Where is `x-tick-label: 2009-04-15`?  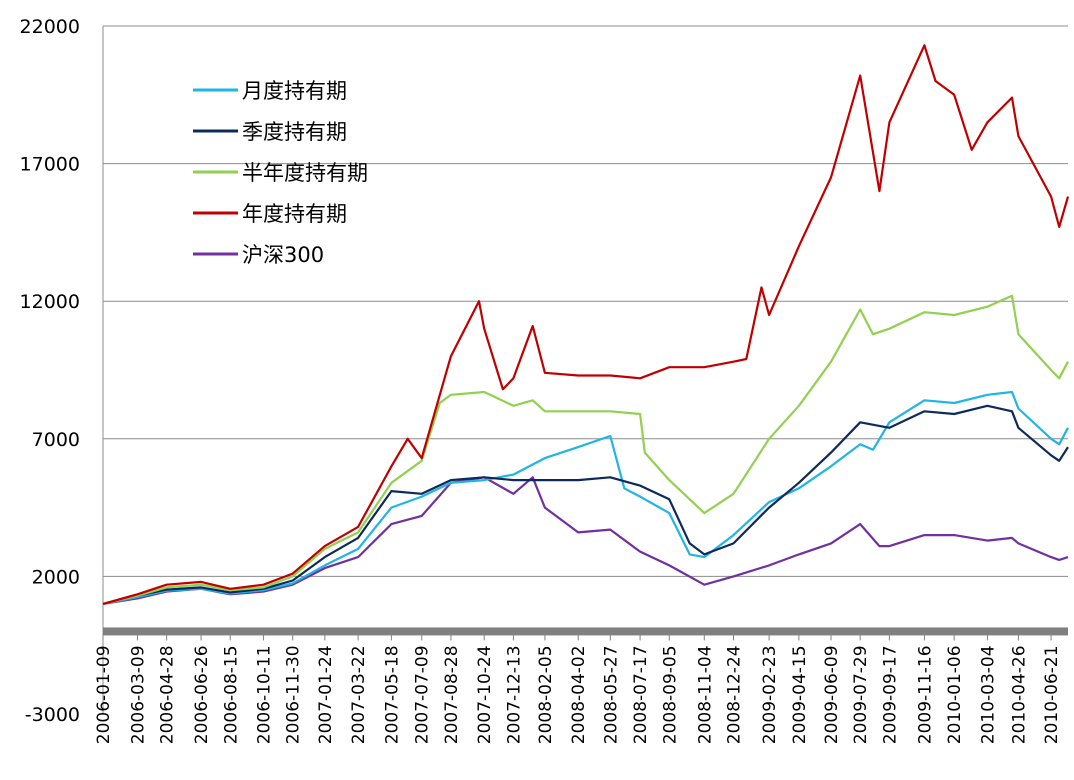
x-tick-label: 2009-04-15 is located at coordinates (800, 694).